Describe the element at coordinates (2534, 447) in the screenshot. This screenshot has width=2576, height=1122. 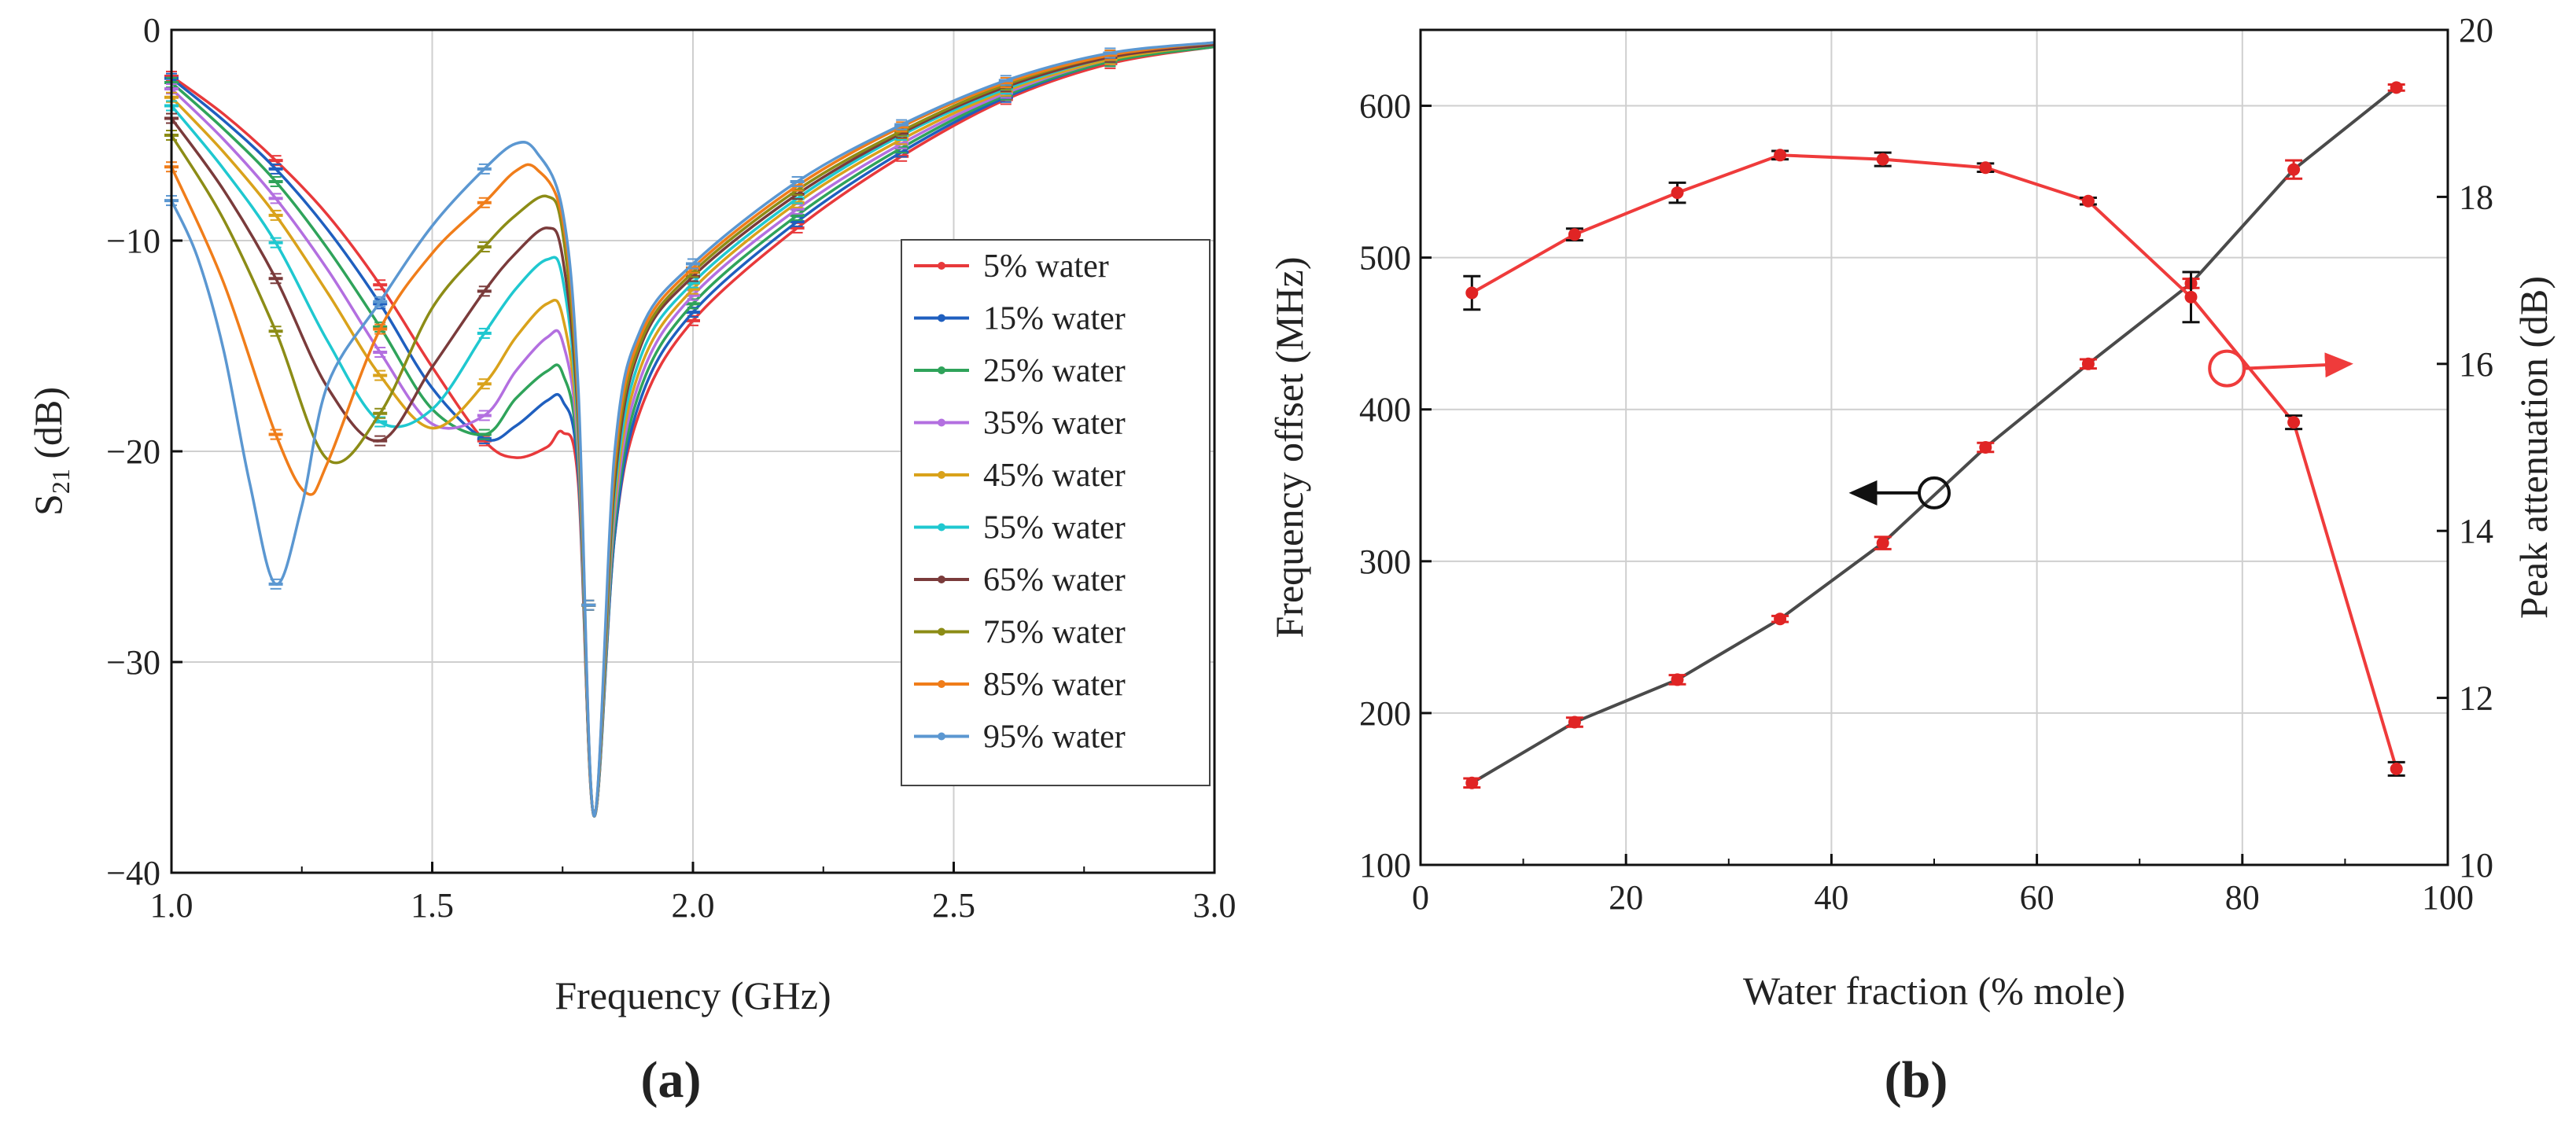
I see `y-axis-label-right-b: Peak attenuation (dB)` at that location.